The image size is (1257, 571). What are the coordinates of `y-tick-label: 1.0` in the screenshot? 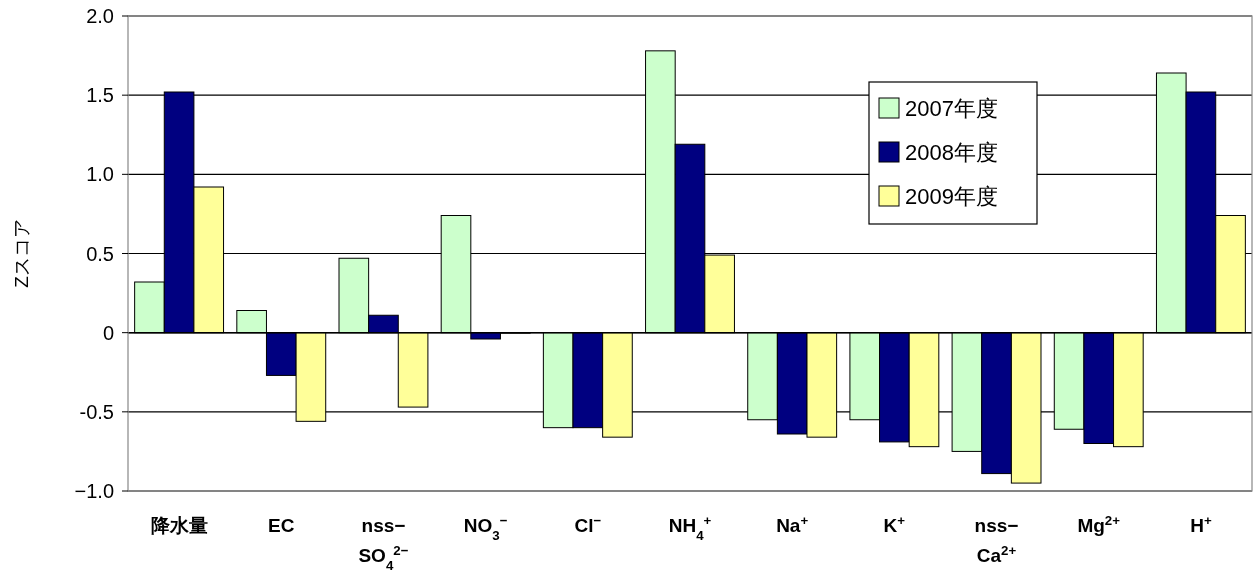 It's located at (100, 174).